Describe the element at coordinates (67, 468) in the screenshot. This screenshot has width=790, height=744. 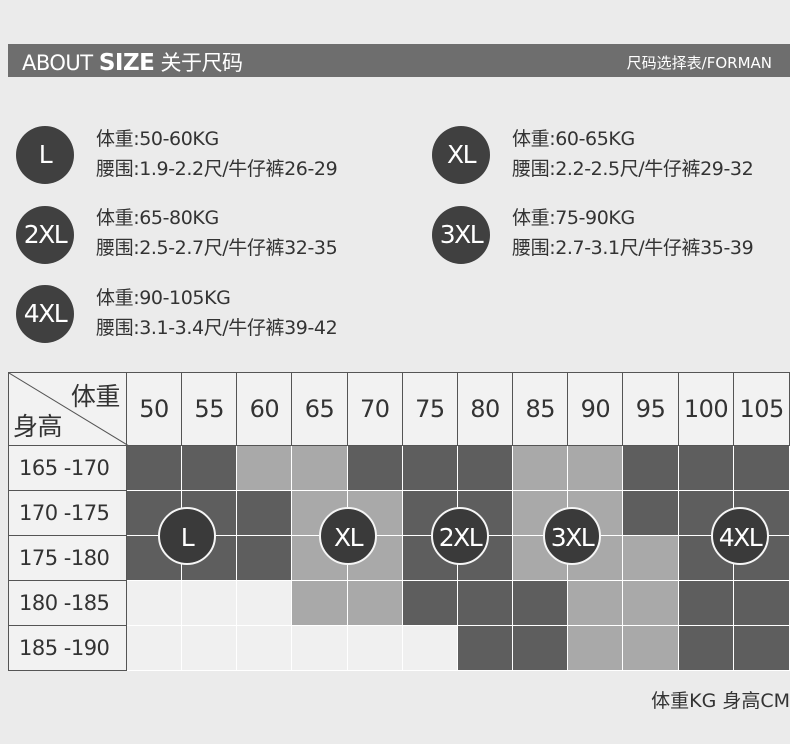
I see `height-label: 165 -170` at that location.